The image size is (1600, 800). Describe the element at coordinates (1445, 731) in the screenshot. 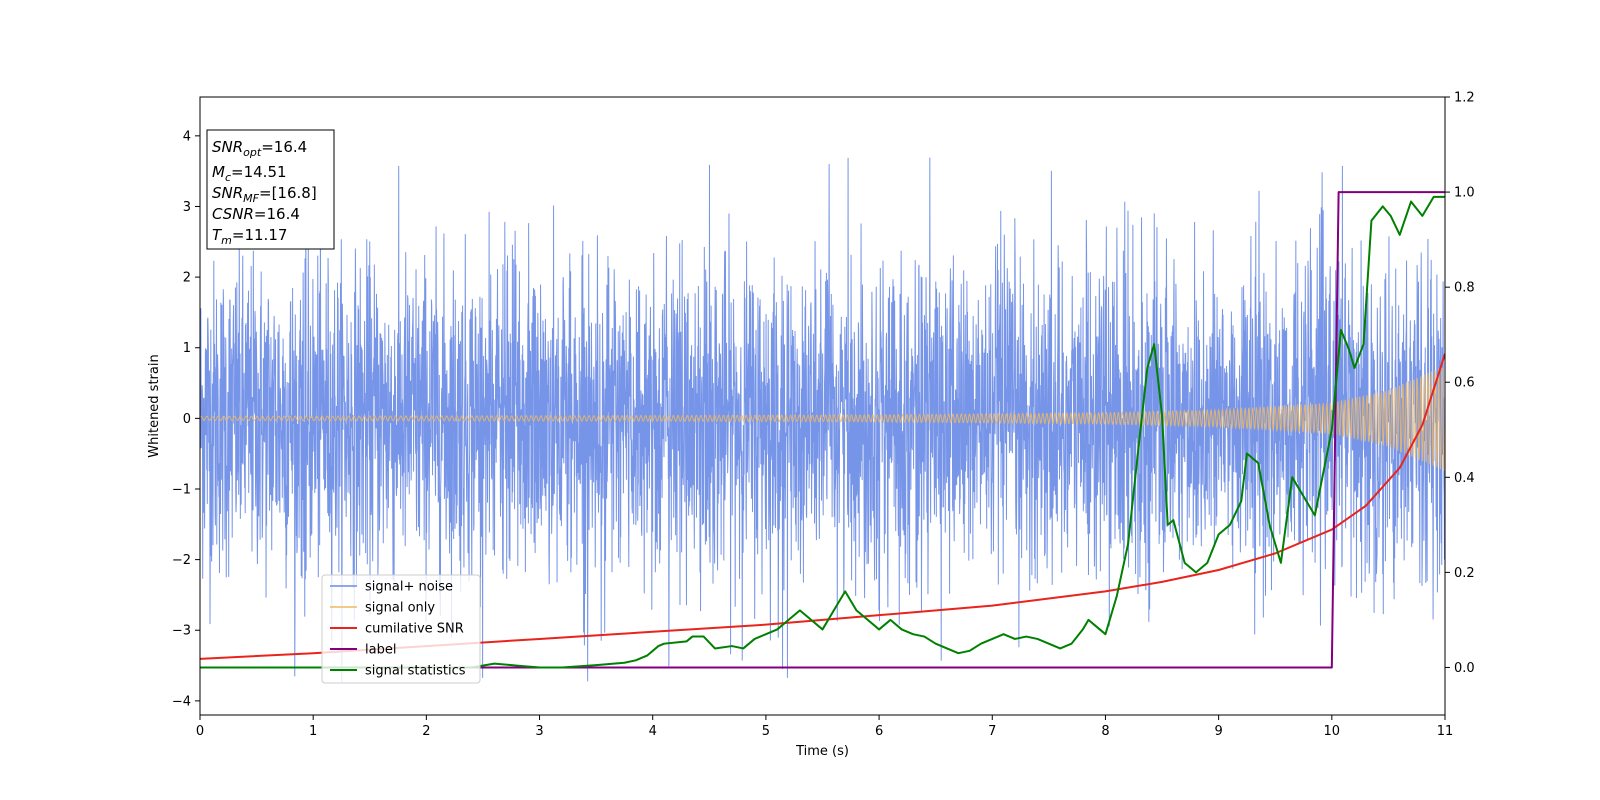

I see `x-tick-label: 11` at that location.